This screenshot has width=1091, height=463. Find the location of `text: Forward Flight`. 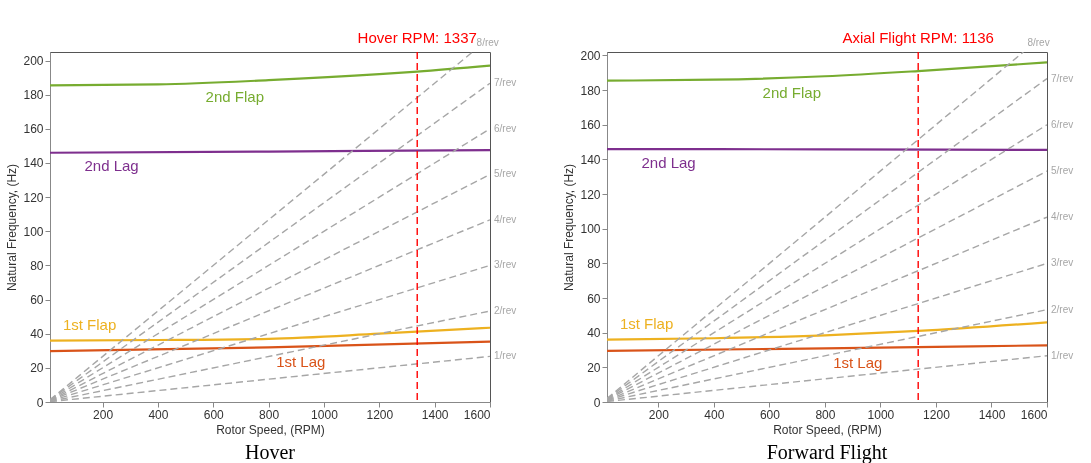

text: Forward Flight is located at coordinates (827, 452).